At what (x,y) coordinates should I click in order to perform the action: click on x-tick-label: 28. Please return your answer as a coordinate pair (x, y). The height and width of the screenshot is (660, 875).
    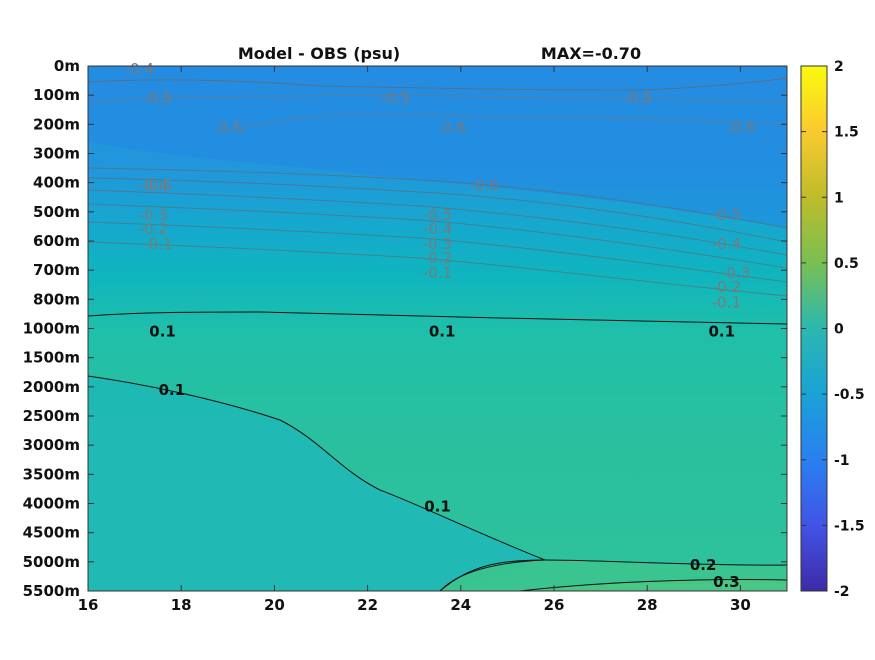
    Looking at the image, I should click on (647, 605).